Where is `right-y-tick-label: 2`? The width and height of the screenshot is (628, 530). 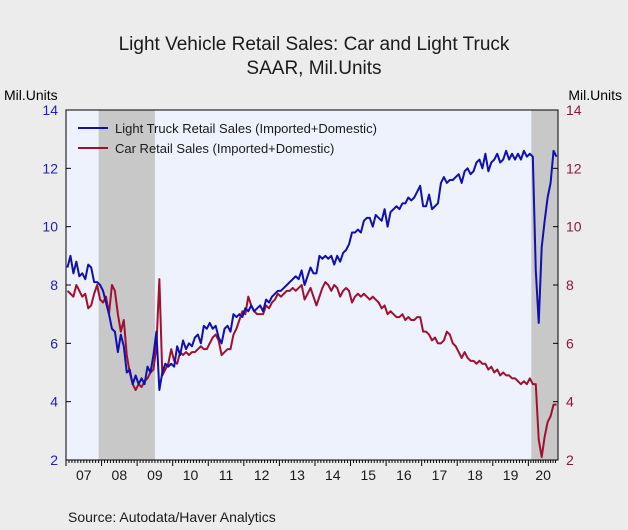
right-y-tick-label: 2 is located at coordinates (570, 460).